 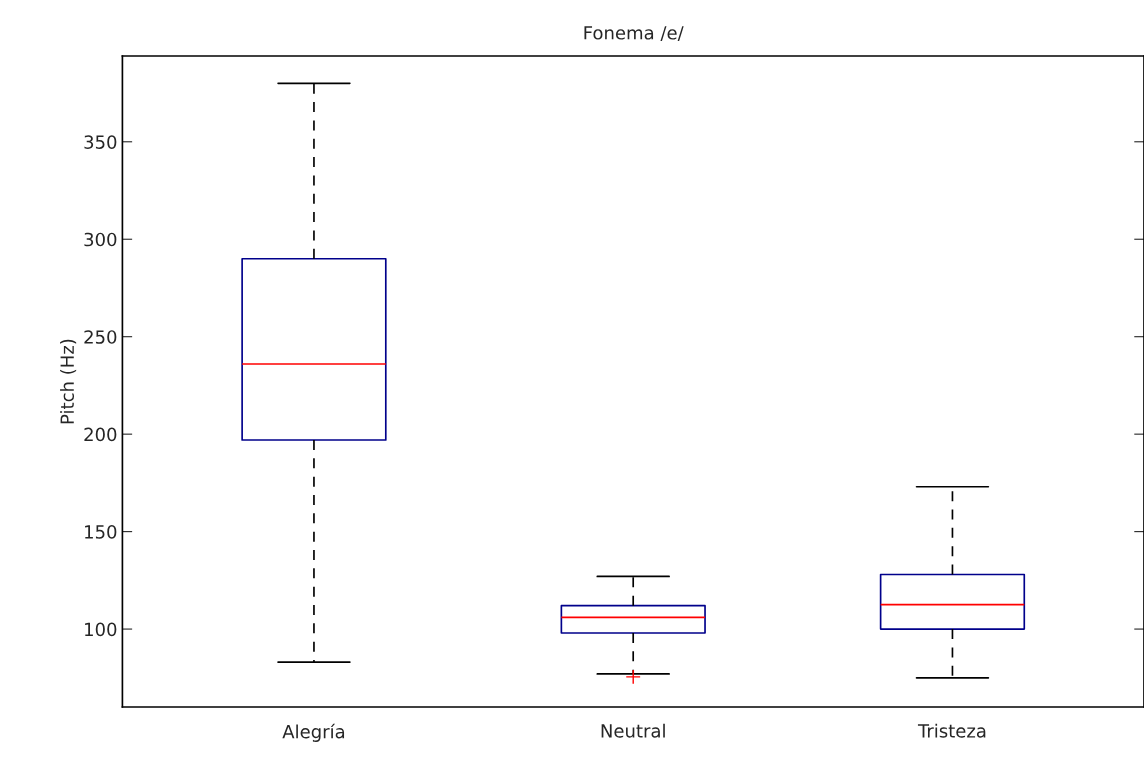 I want to click on y-tick-label: 300, so click(x=100, y=239).